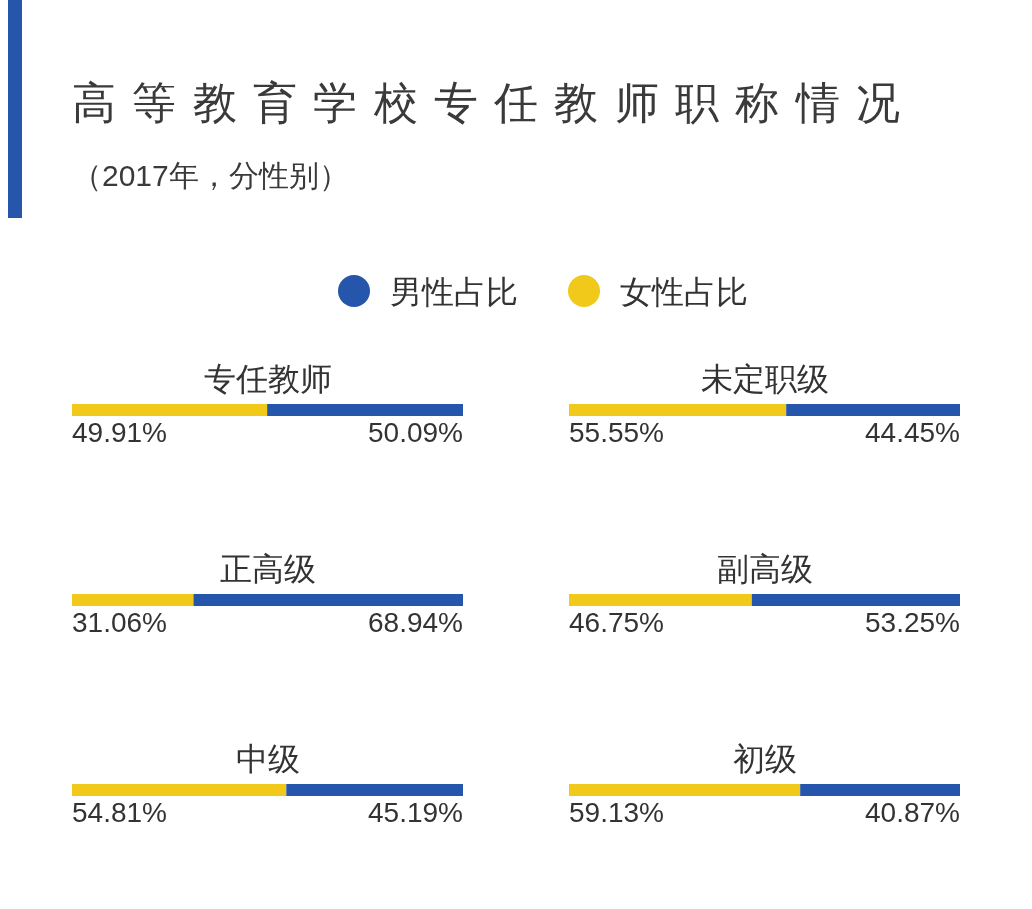 Image resolution: width=1032 pixels, height=909 pixels. Describe the element at coordinates (912, 812) in the screenshot. I see `data-label: 40.87%` at that location.